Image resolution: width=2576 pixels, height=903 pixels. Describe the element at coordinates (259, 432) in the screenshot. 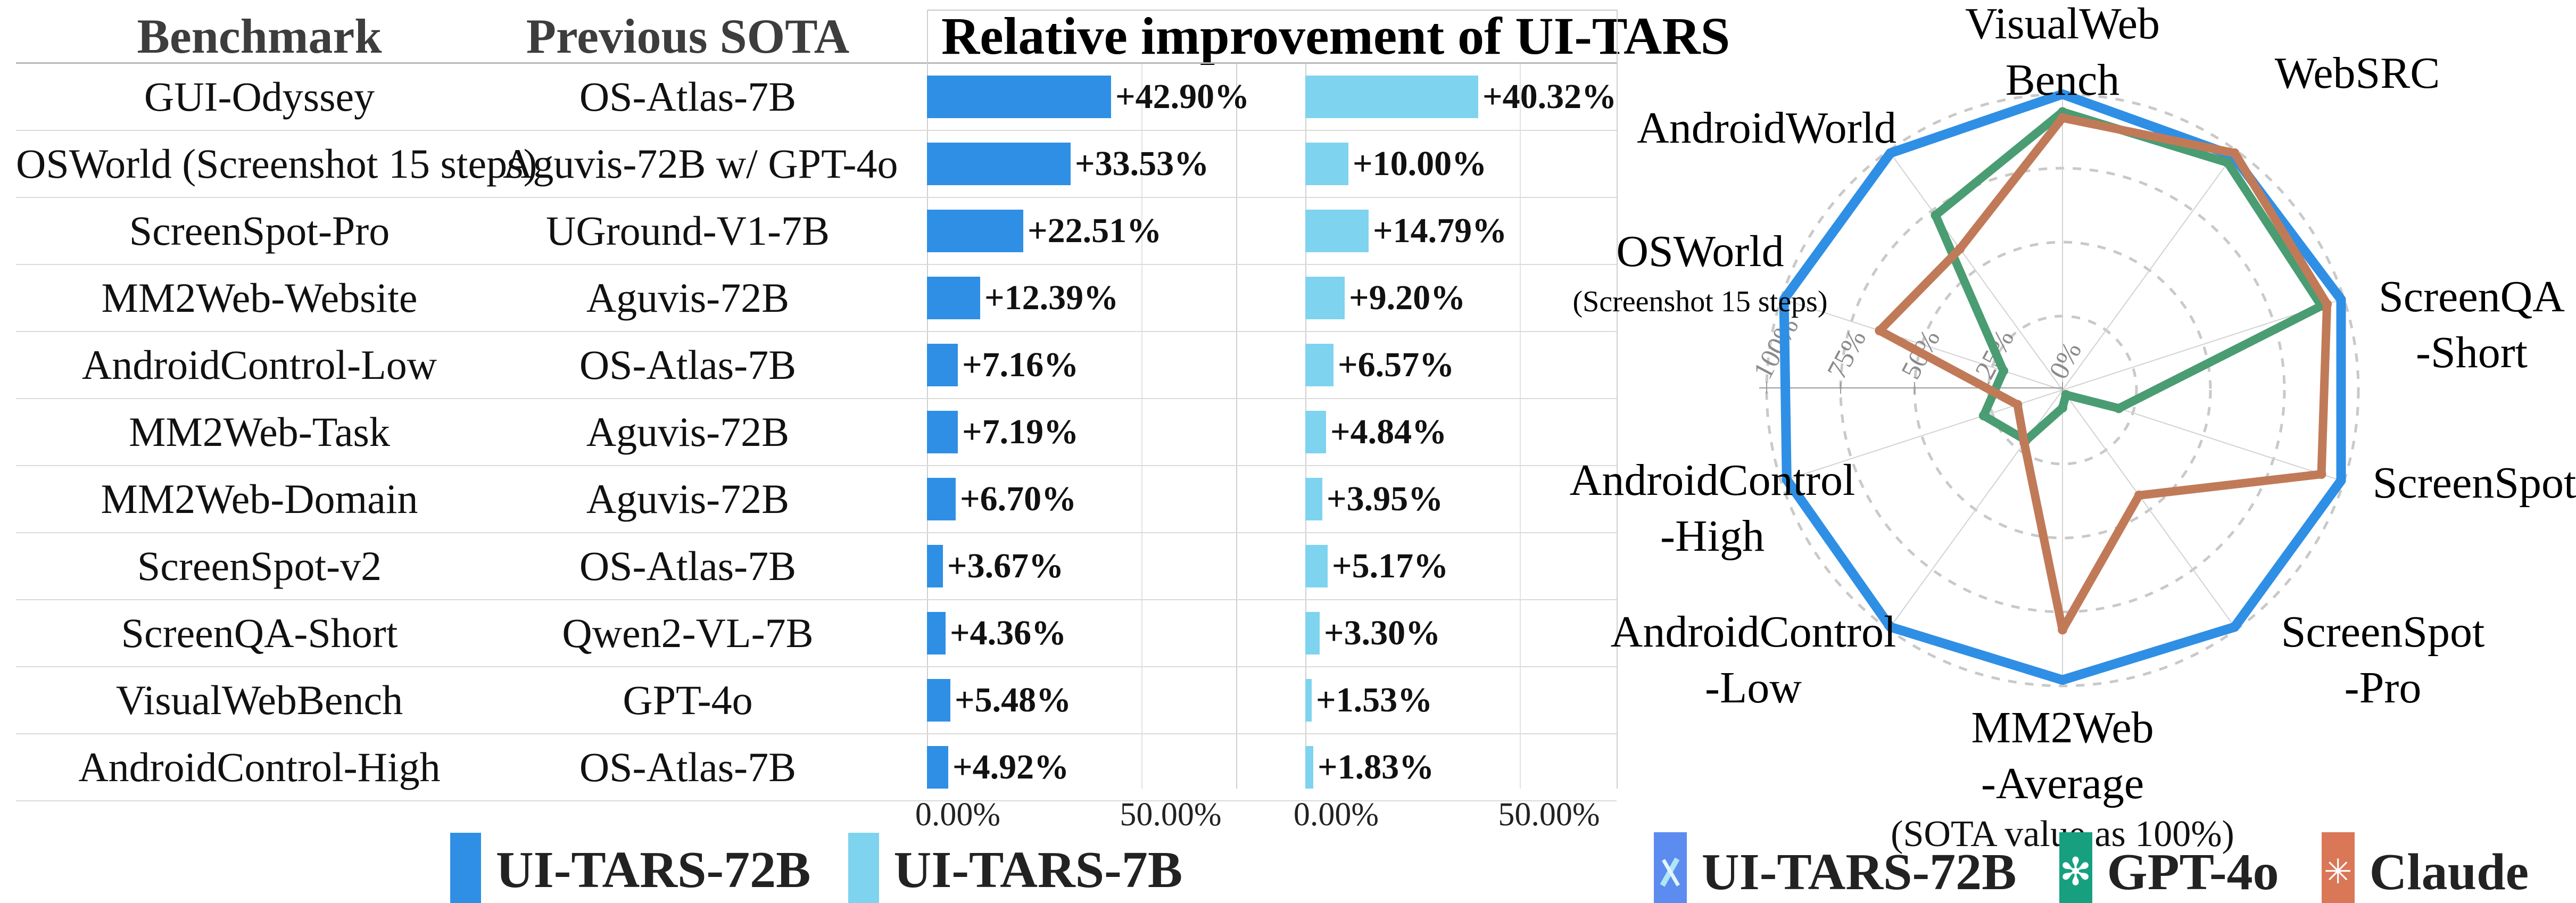

I see `benchmark-name: MM2Web-Task` at that location.